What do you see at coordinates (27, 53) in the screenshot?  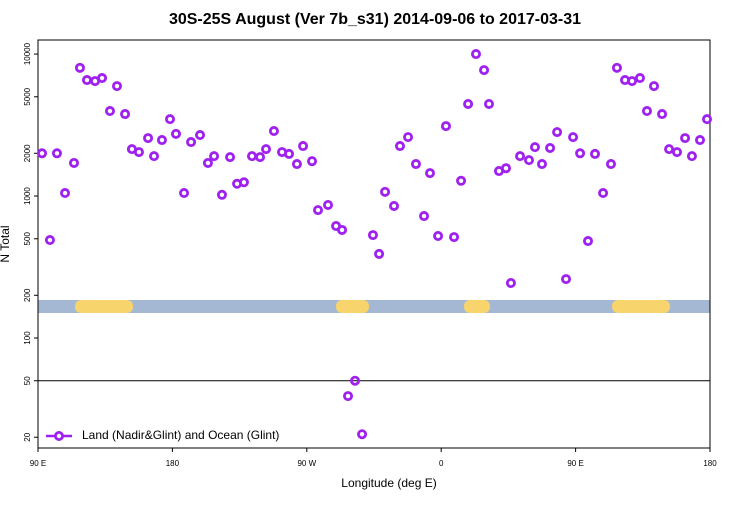 I see `y-tick-label: 10000` at bounding box center [27, 53].